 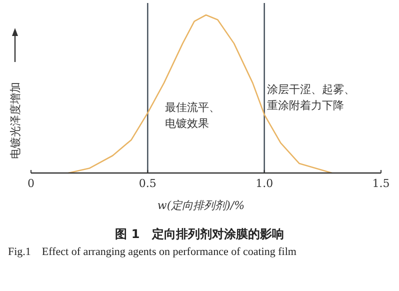 I want to click on x-tick-label: 1.0, so click(x=265, y=183).